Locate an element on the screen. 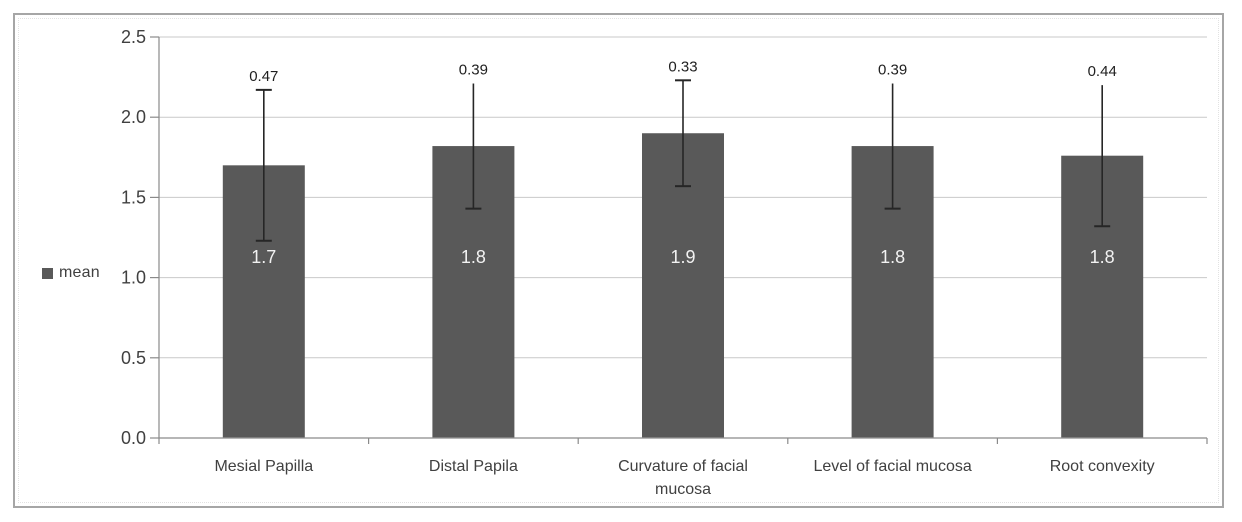 This screenshot has height=522, width=1242. legend-label: mean is located at coordinates (79, 272).